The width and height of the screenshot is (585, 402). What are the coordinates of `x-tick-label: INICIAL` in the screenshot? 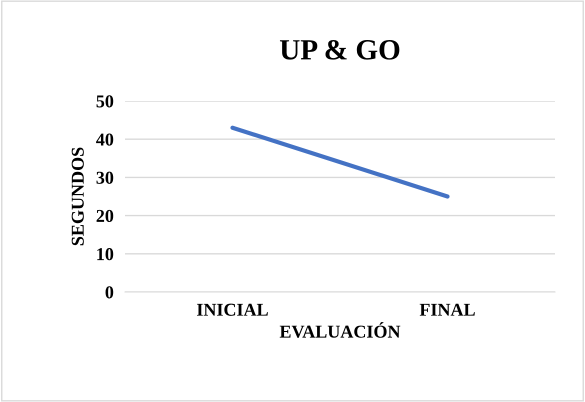 It's located at (232, 310).